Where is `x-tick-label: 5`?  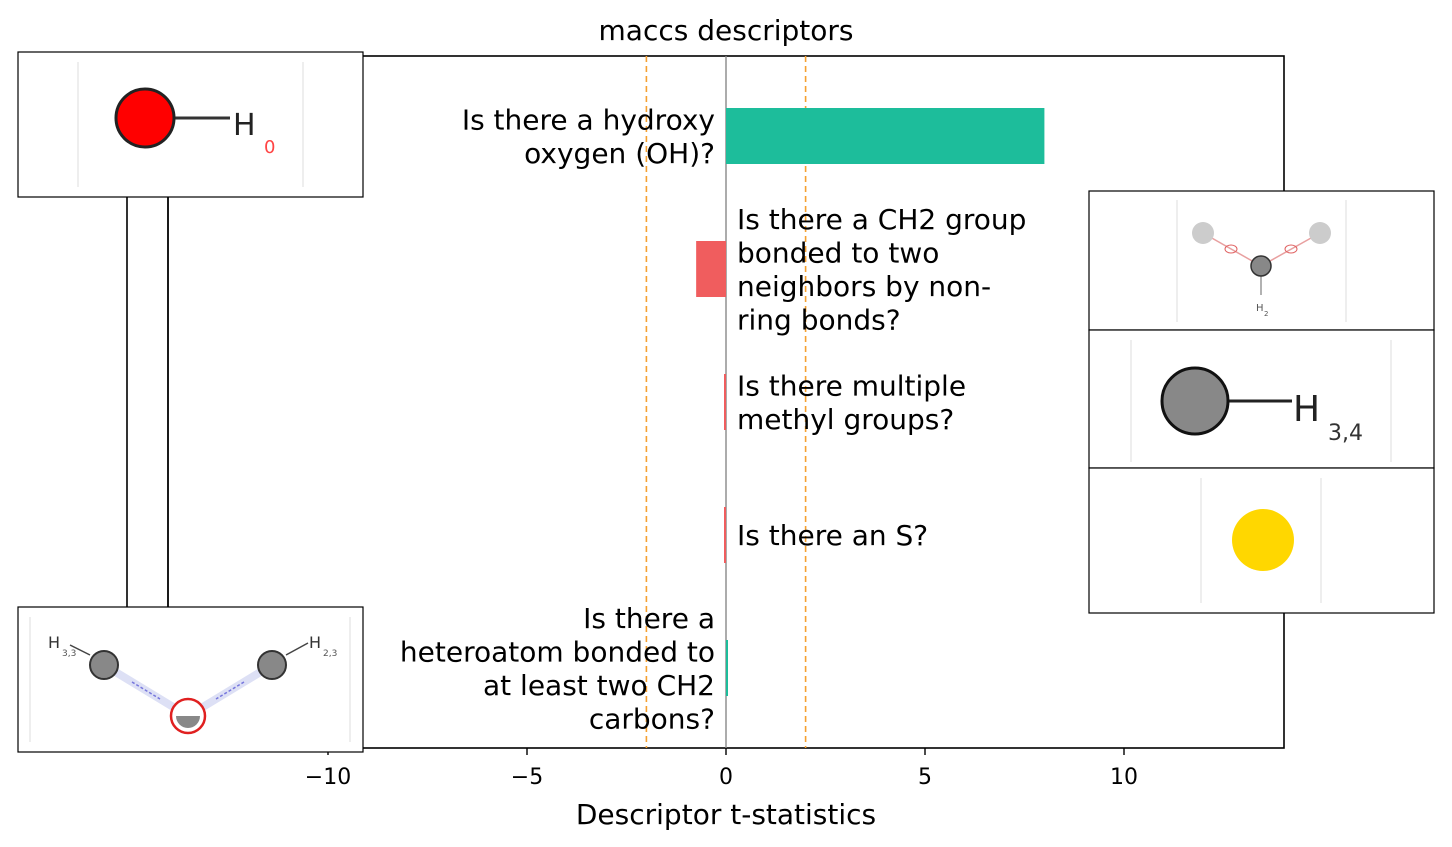
x-tick-label: 5 is located at coordinates (925, 777).